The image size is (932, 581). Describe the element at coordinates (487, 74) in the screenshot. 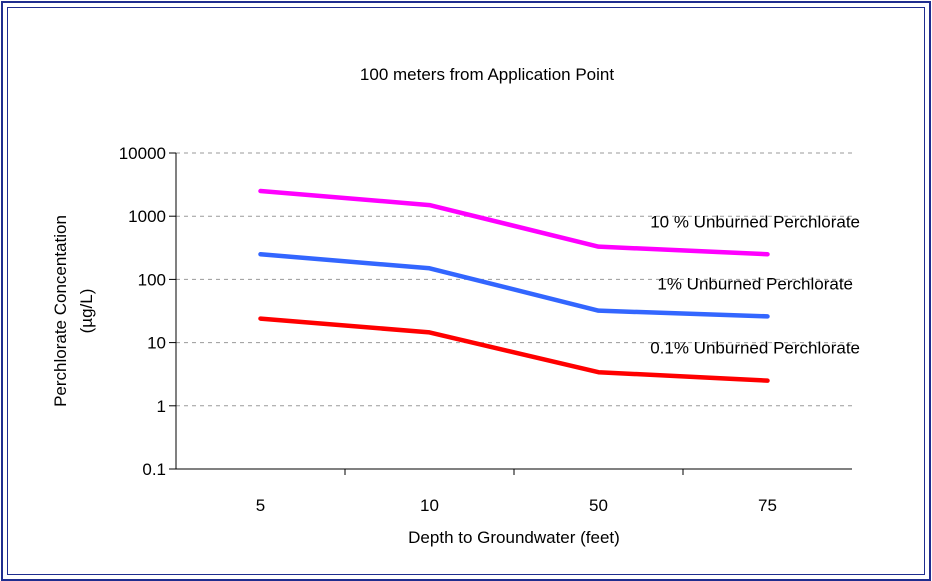

I see `chart-title: 100 meters from Application Point` at that location.